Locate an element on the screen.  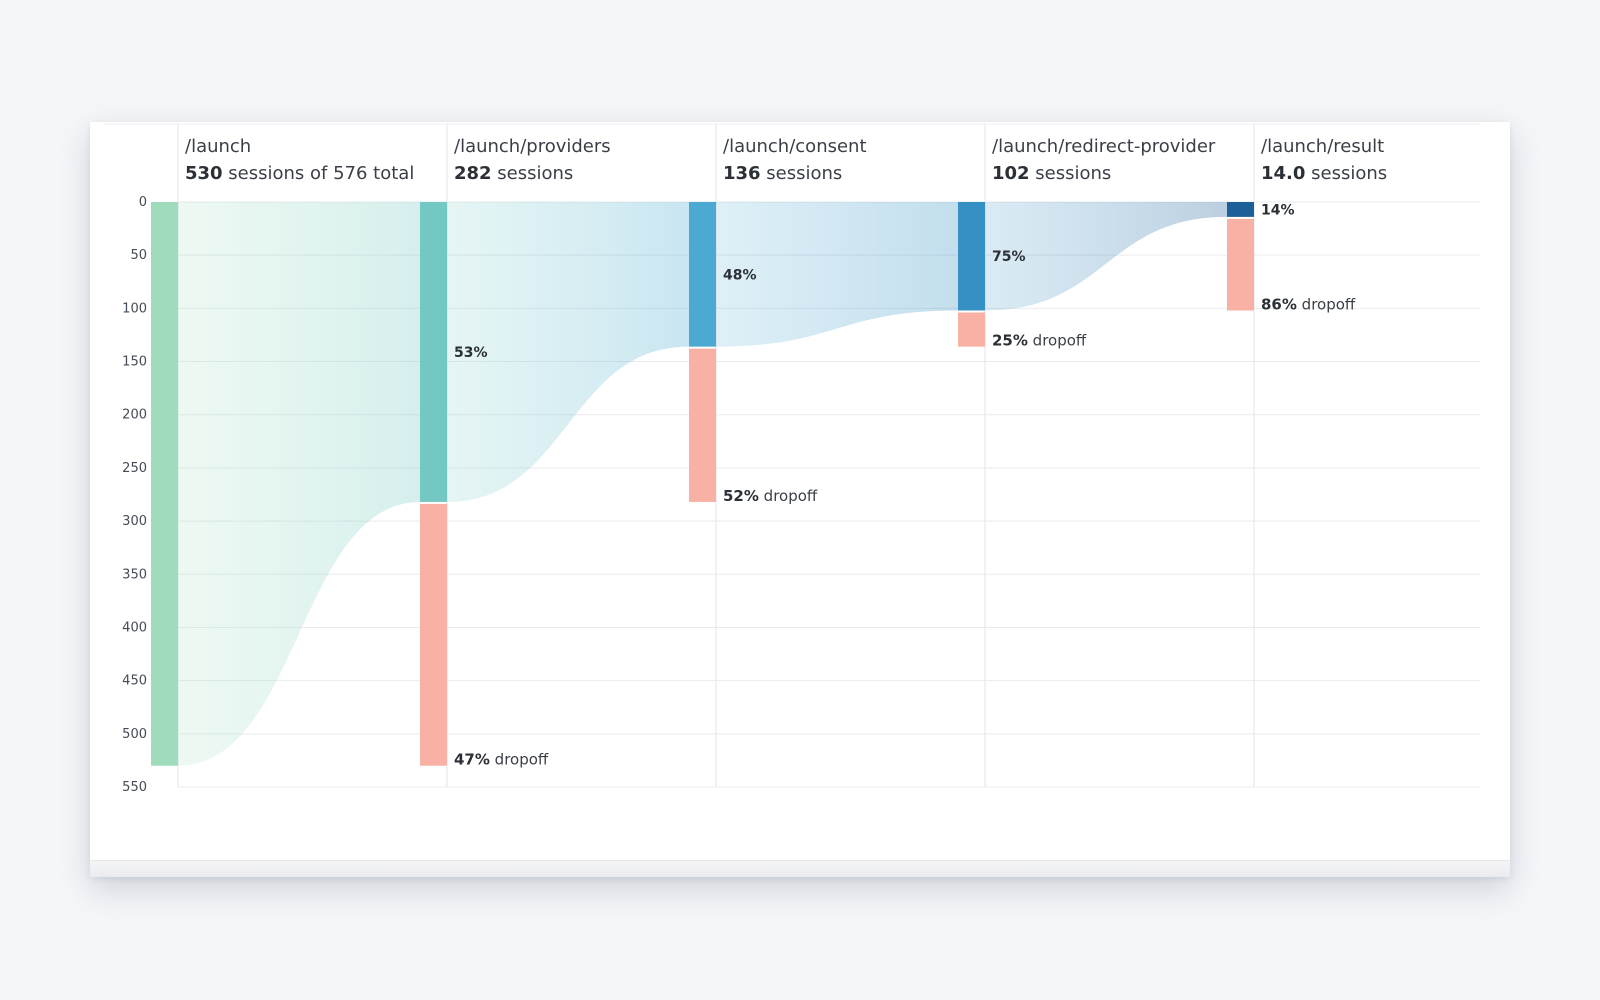
bar-launch-result is located at coordinates (1240, 209).